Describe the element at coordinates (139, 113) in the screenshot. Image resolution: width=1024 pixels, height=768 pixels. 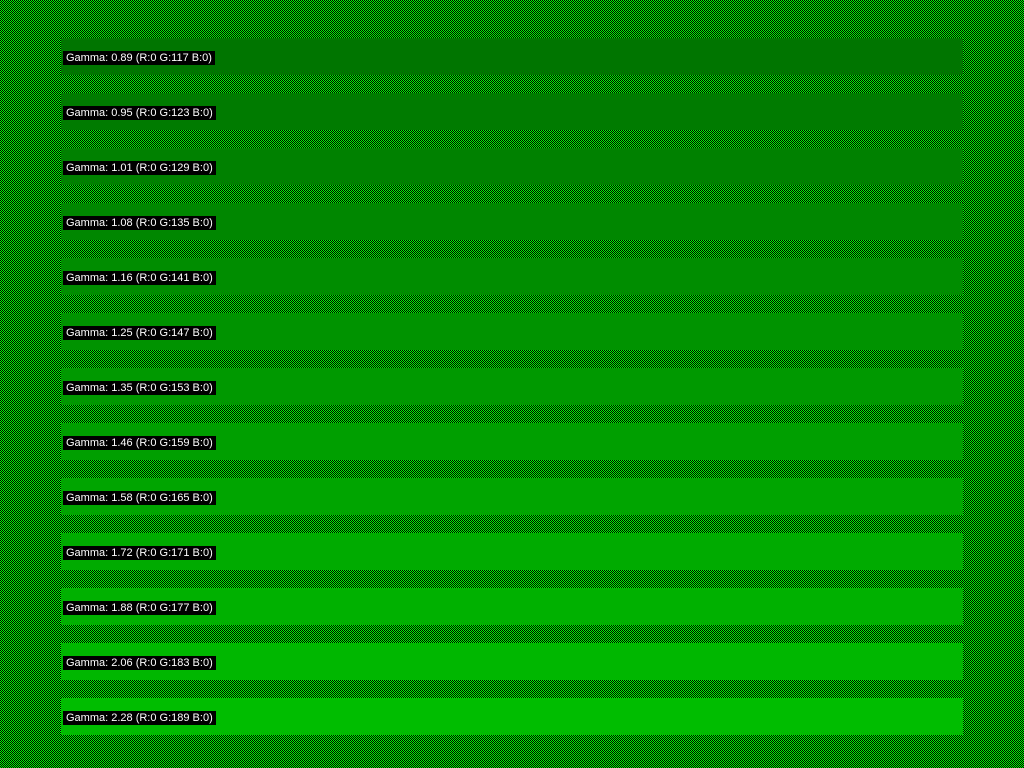
I see `gamma-bar-label: Gamma: 0.95 (R:0 G:123 B:0)` at that location.